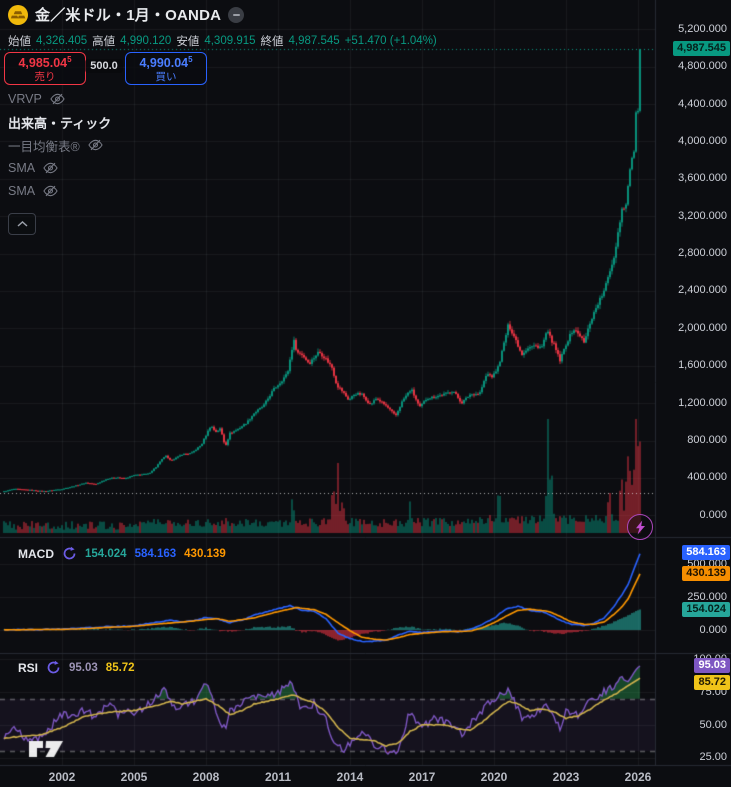 Image resolution: width=731 pixels, height=787 pixels. I want to click on rsi-badge-0: 95.03, so click(712, 665).